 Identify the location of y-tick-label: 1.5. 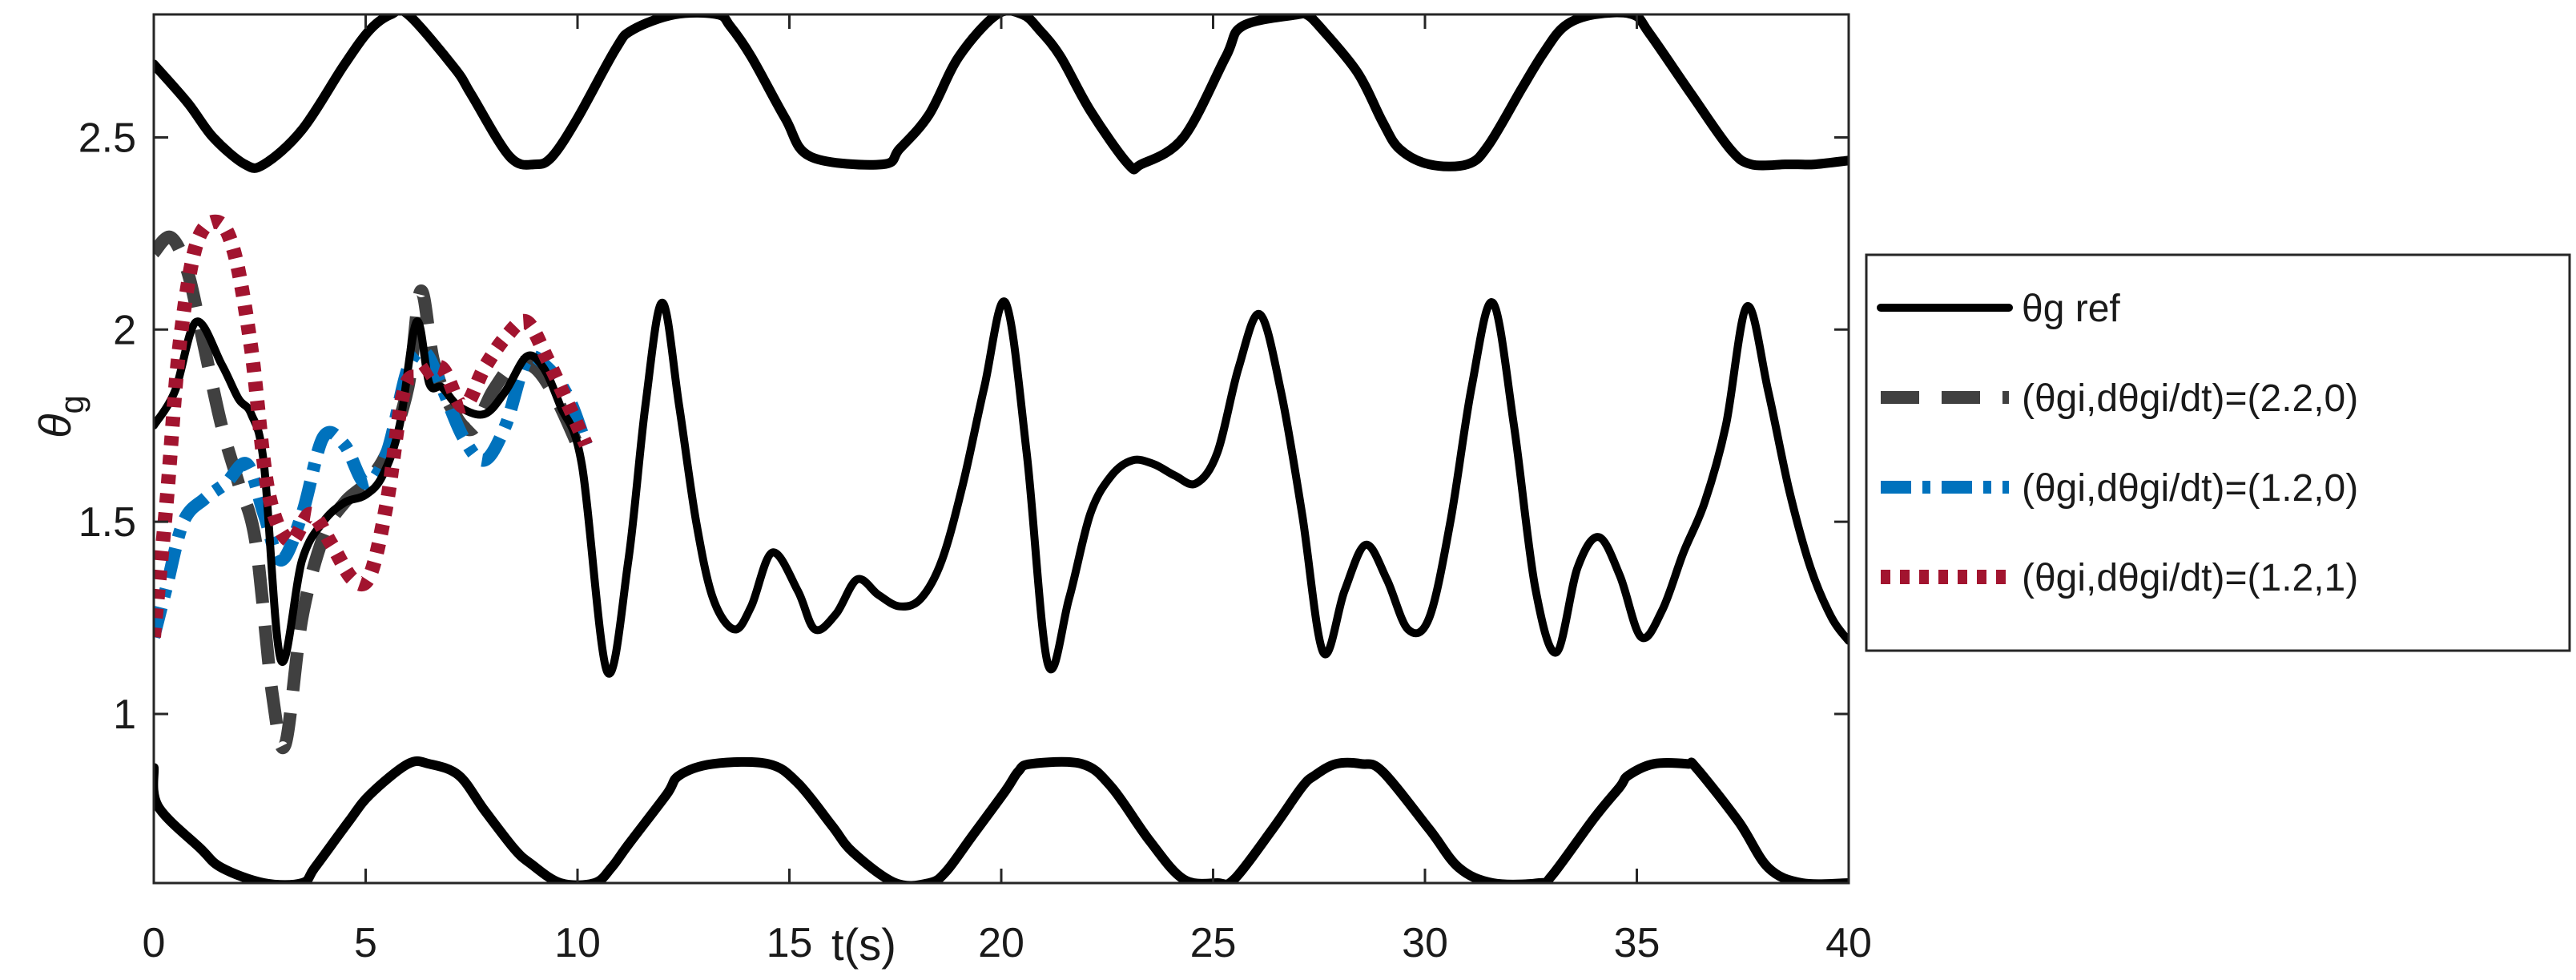
(107, 522).